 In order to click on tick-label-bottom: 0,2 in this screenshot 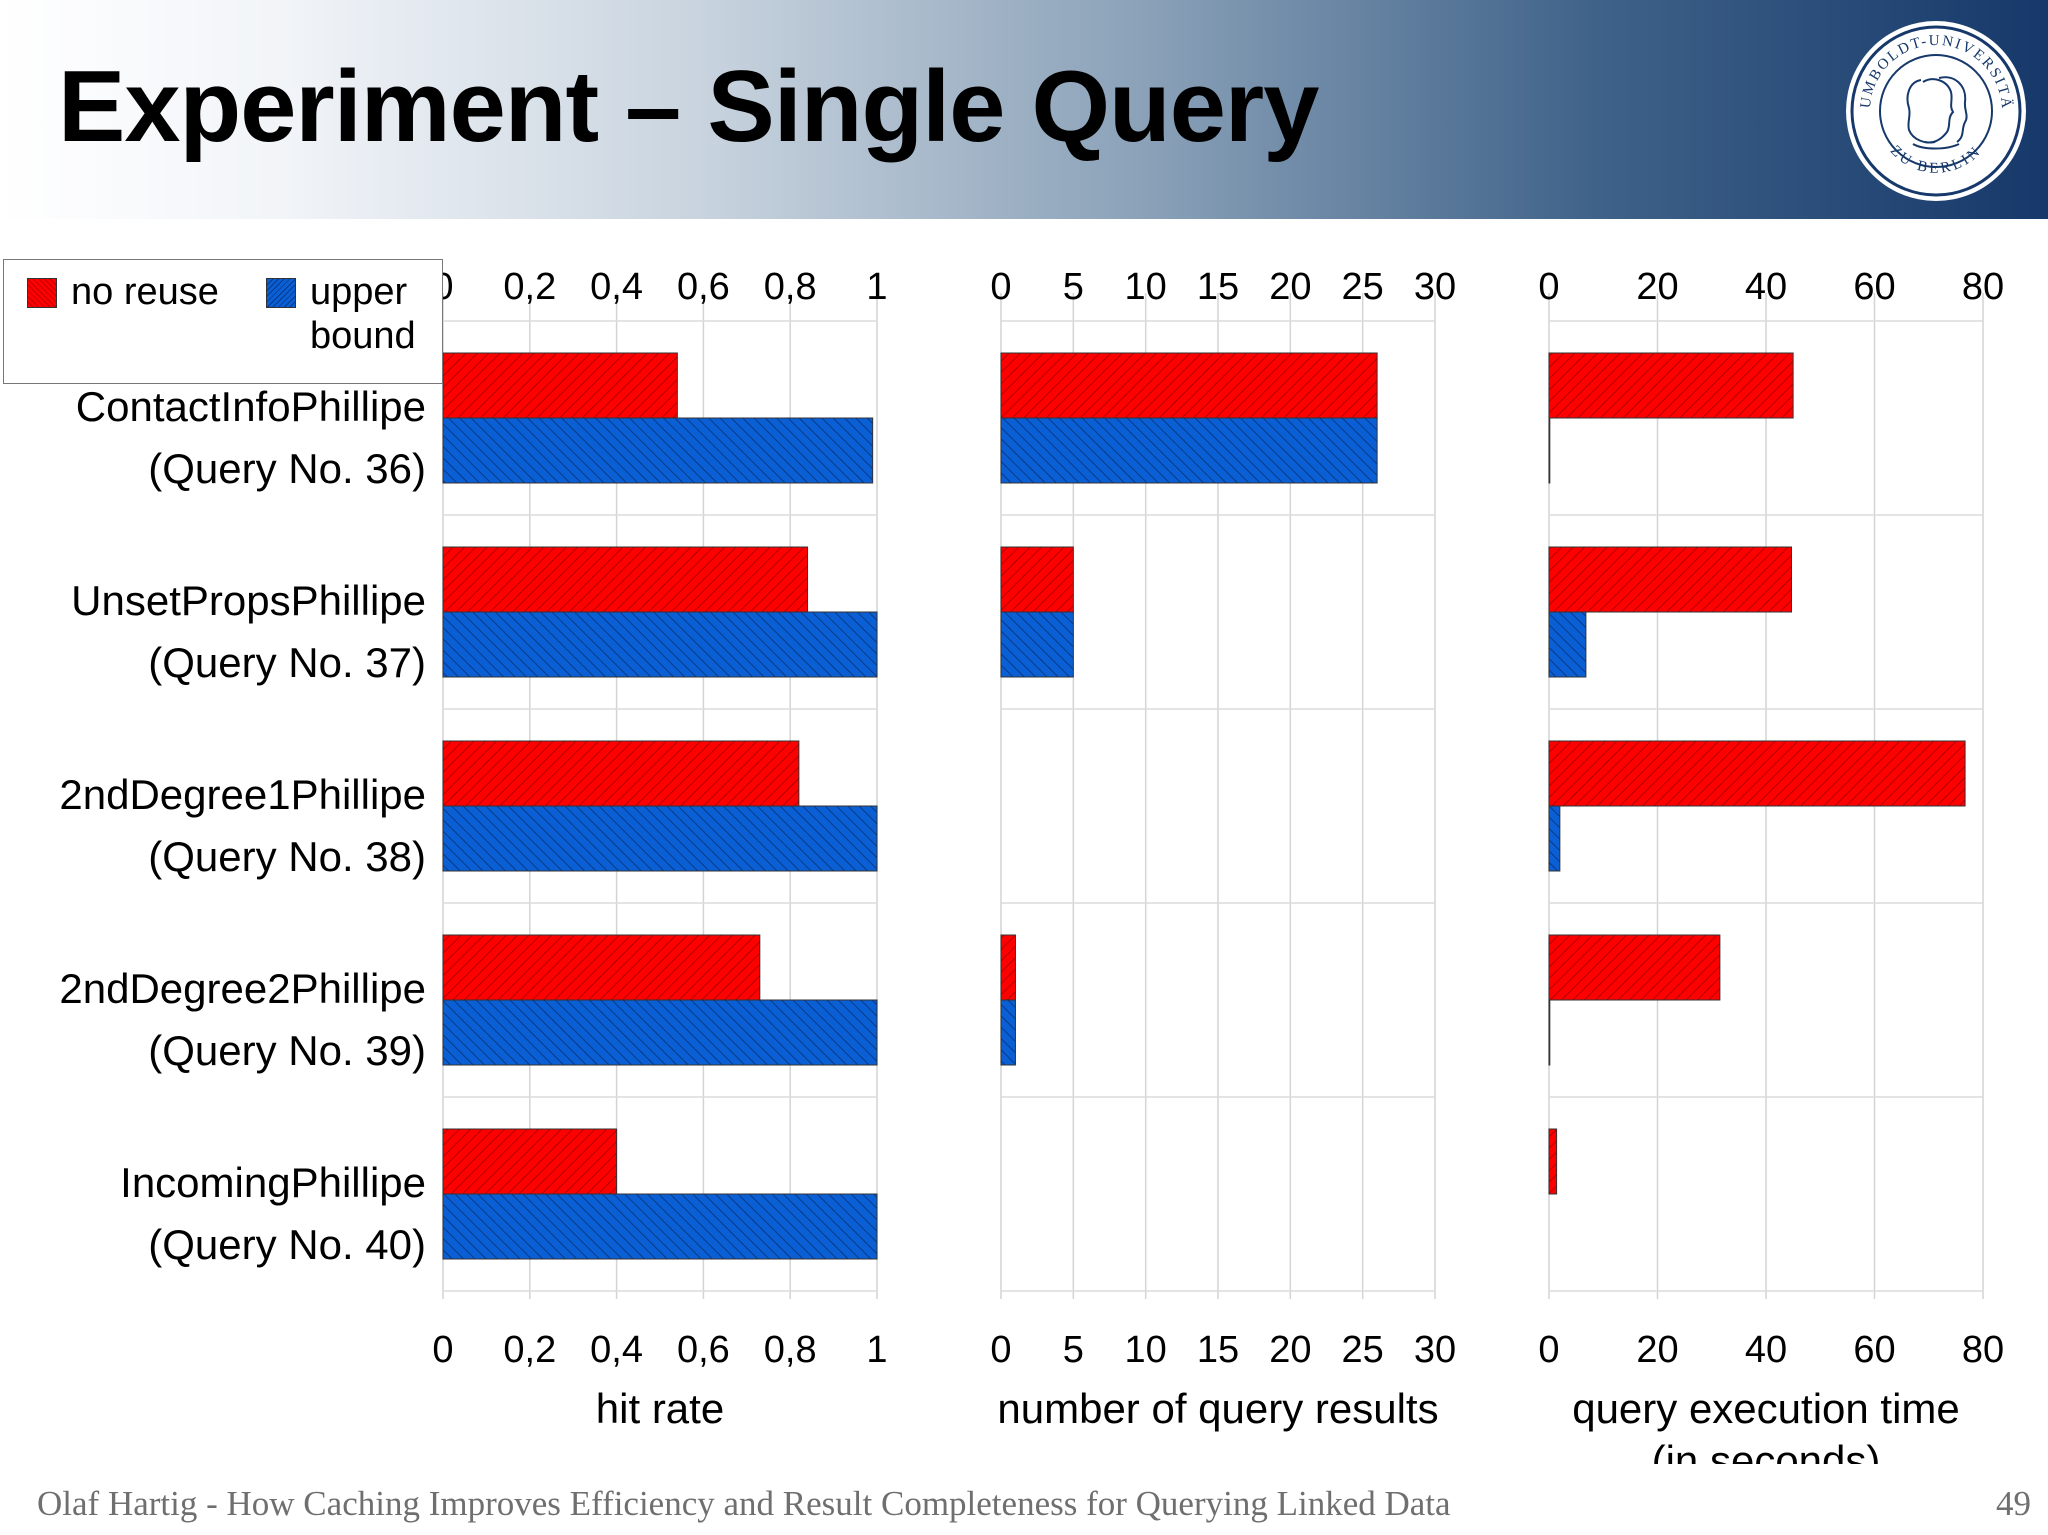, I will do `click(529, 1350)`.